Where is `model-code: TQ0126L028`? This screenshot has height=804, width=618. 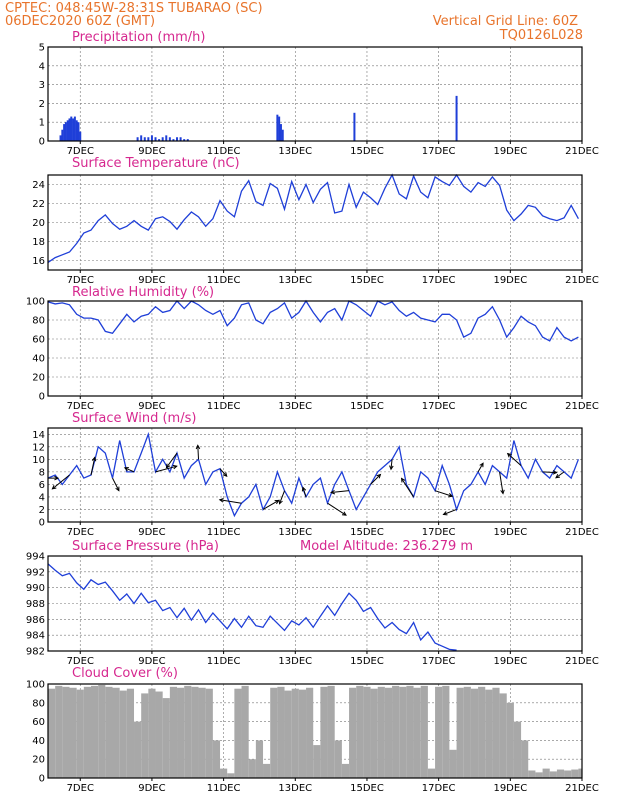 model-code: TQ0126L028 is located at coordinates (541, 35).